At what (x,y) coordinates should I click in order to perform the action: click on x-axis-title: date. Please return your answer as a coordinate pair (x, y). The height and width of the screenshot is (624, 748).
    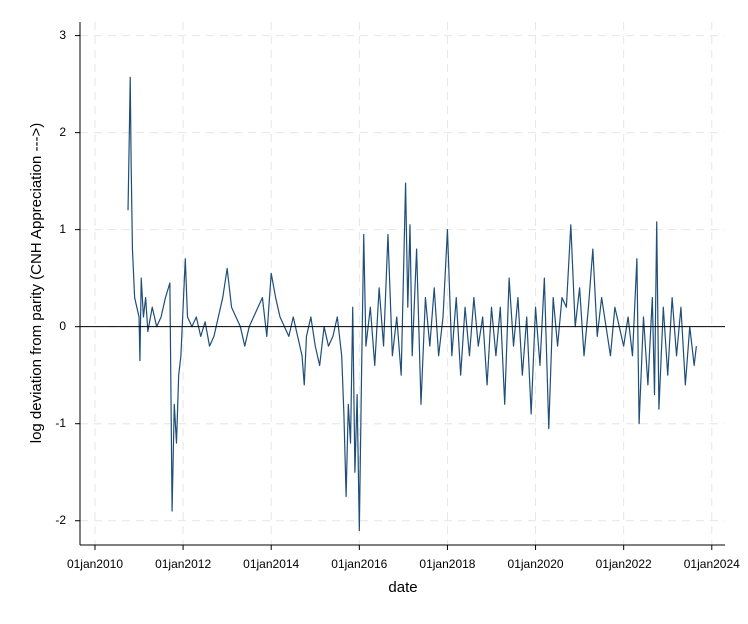
    Looking at the image, I should click on (402, 587).